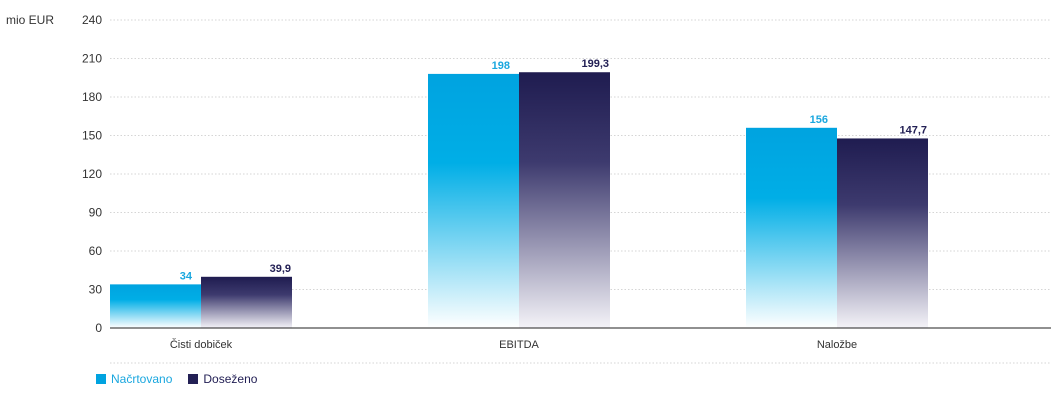 Image resolution: width=1051 pixels, height=394 pixels. I want to click on data-label-achieved: 147,7, so click(913, 130).